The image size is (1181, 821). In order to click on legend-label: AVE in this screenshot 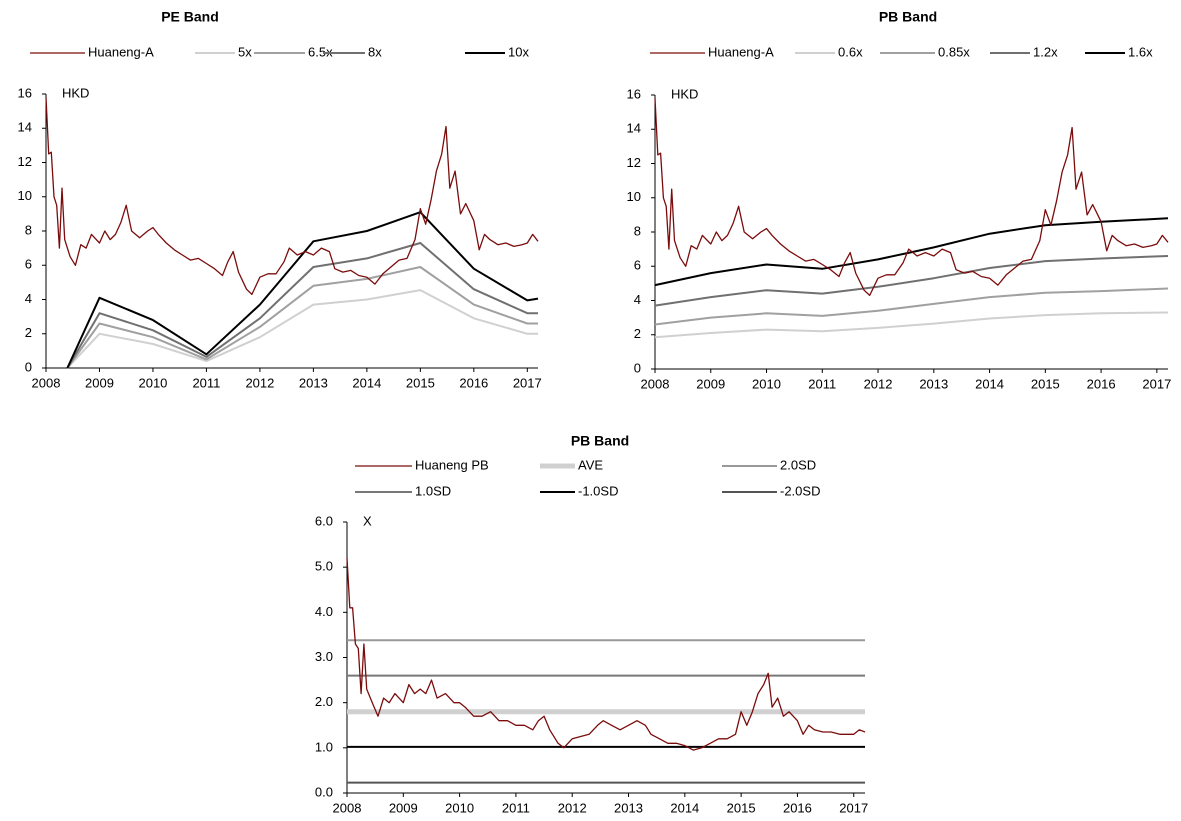, I will do `click(590, 464)`.